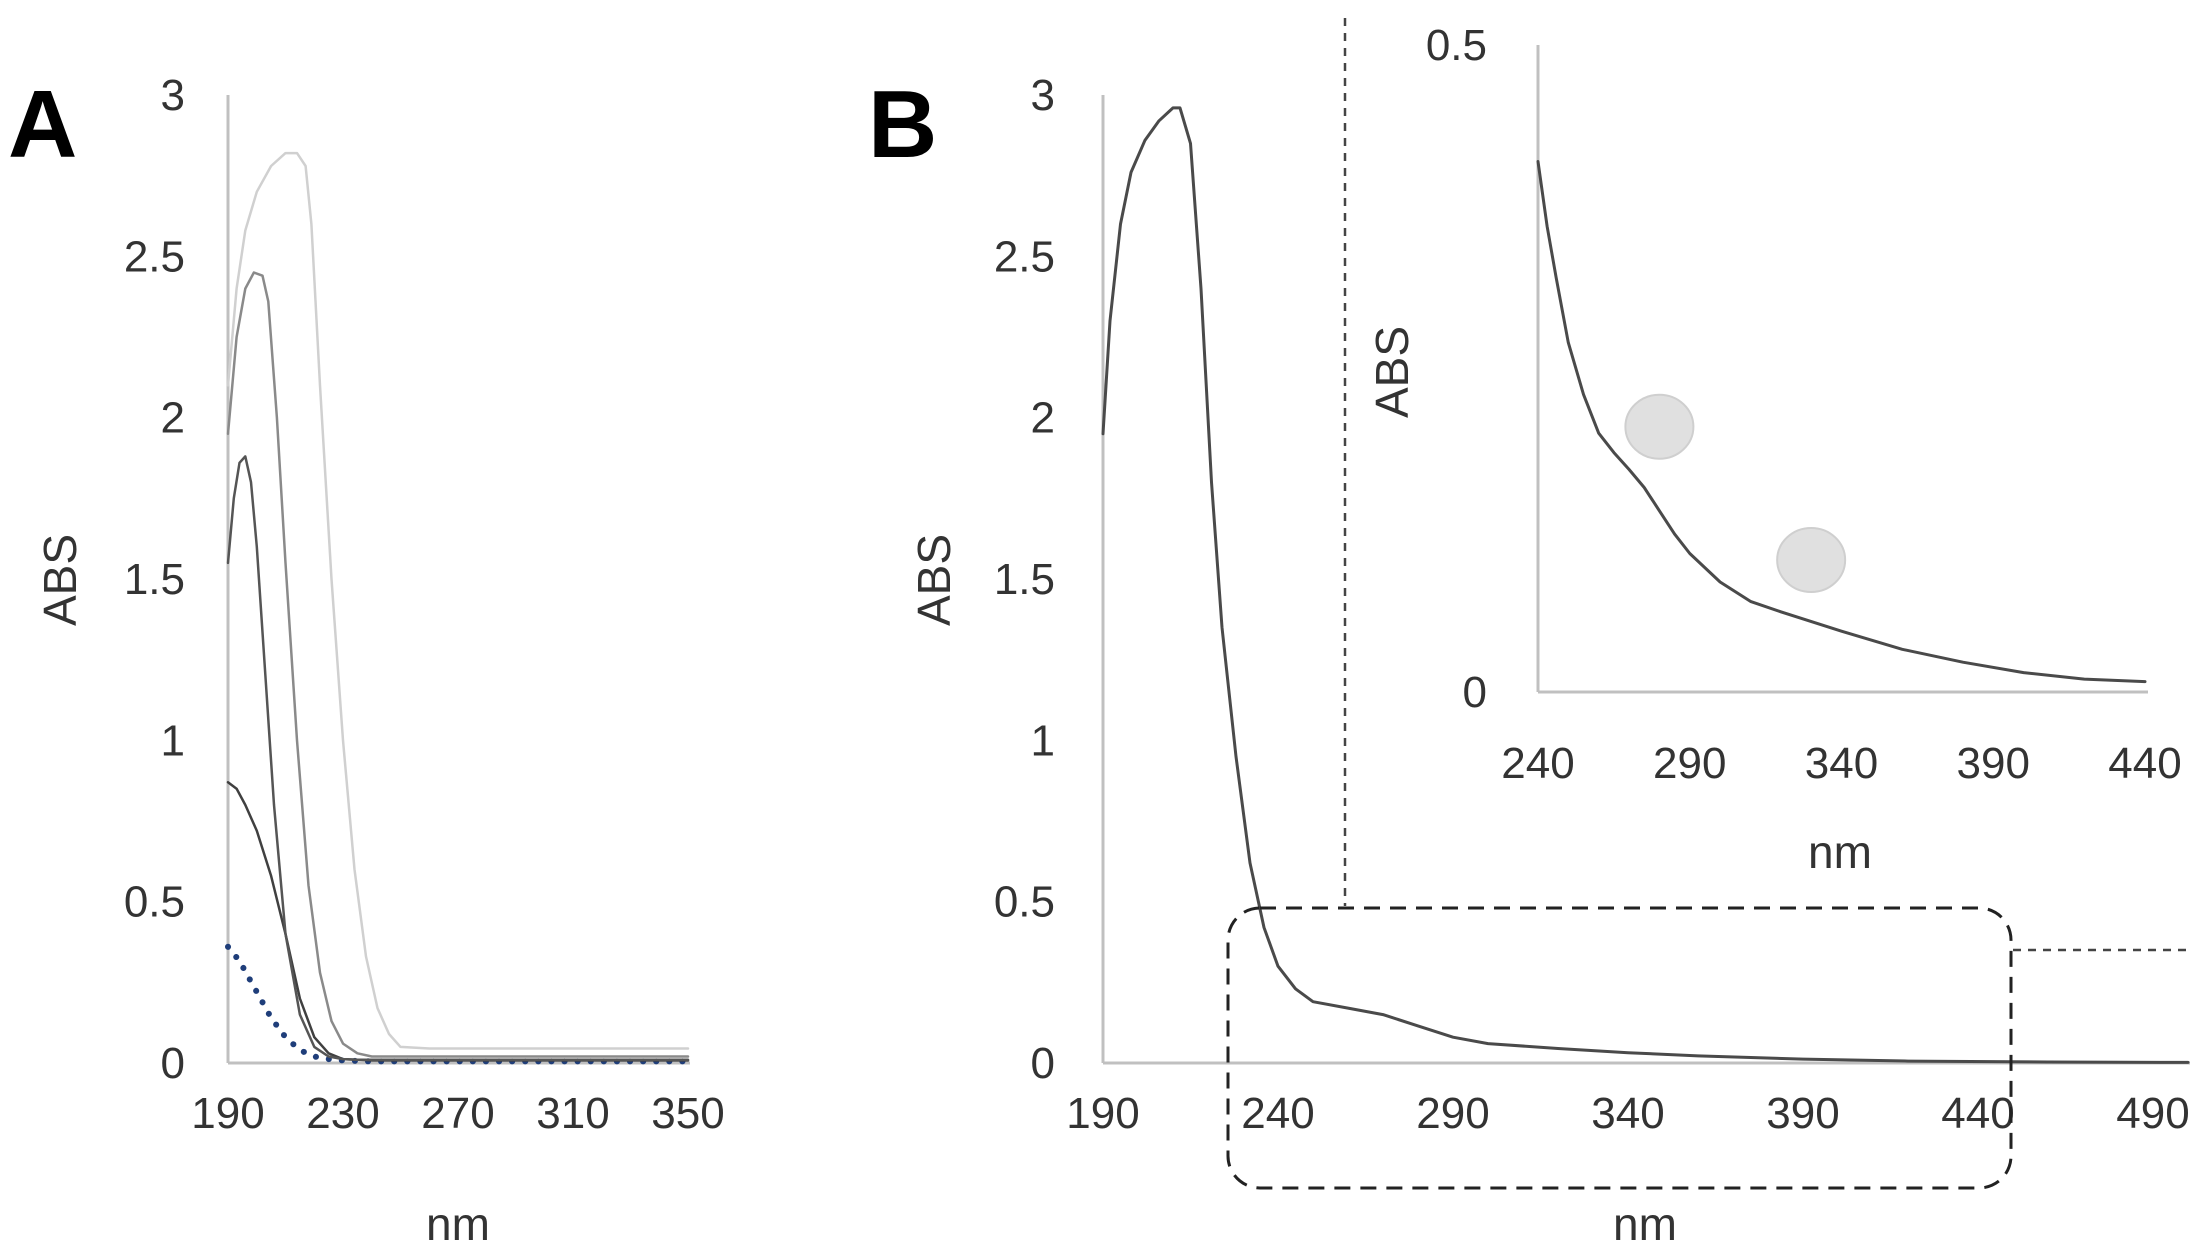 Image resolution: width=2196 pixels, height=1252 pixels. Describe the element at coordinates (458, 758) in the screenshot. I see `panel-a-series-s2` at that location.